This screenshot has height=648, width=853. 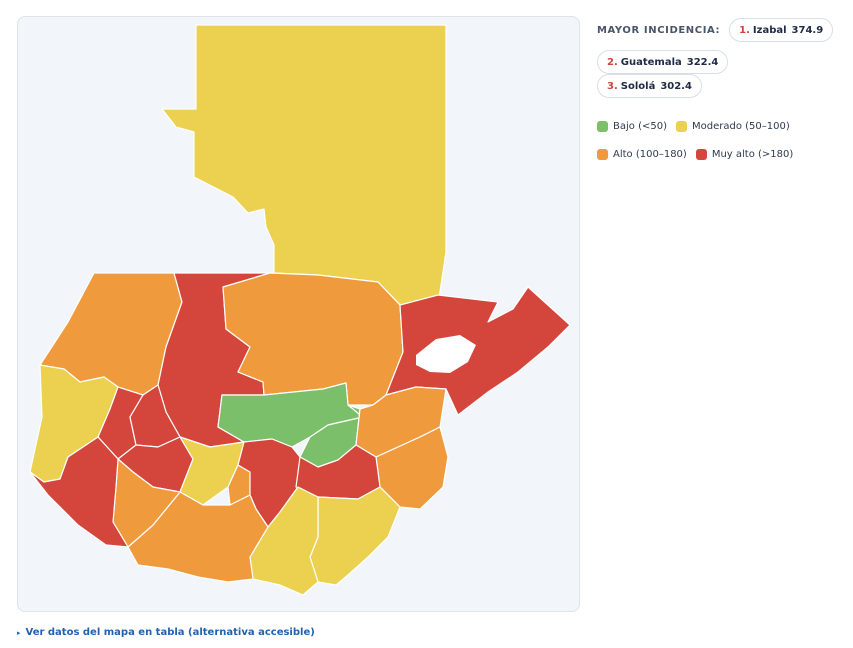 What do you see at coordinates (807, 30) in the screenshot?
I see `rank-value: 374.9` at bounding box center [807, 30].